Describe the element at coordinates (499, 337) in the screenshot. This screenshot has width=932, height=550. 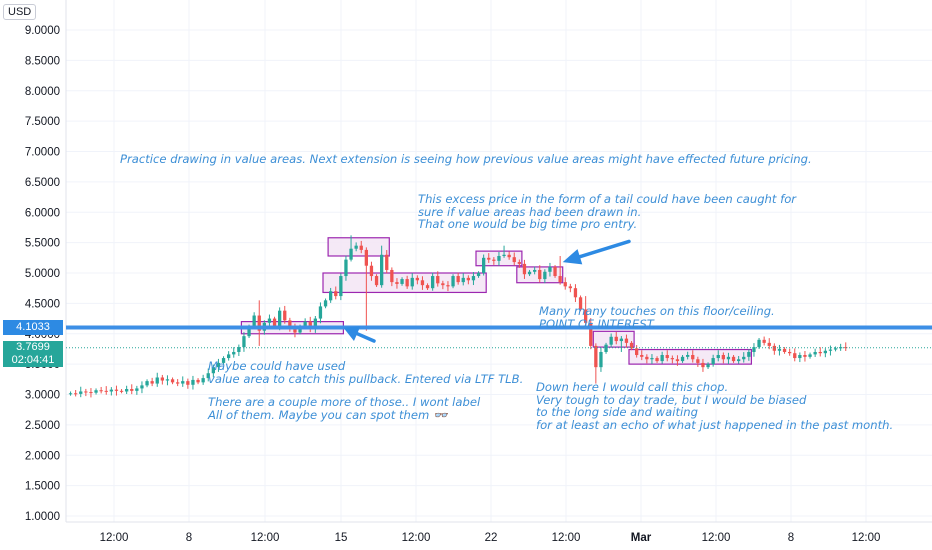
I see `price-levels` at that location.